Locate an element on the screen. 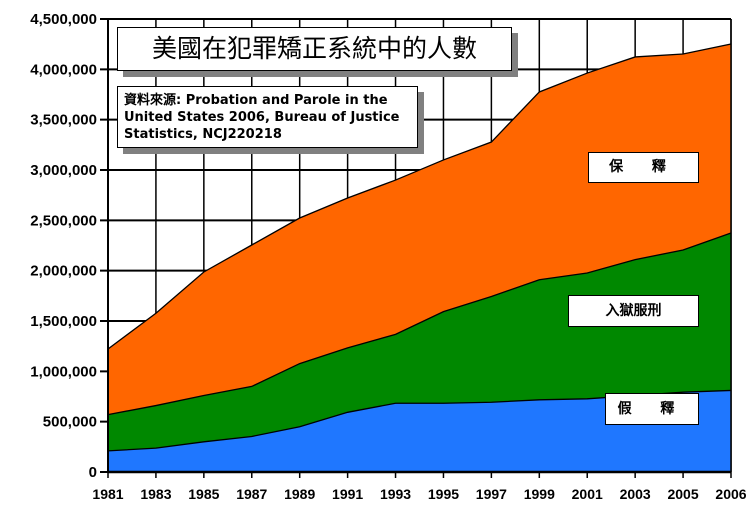 The width and height of the screenshot is (756, 515). x-tick-label: 1991 is located at coordinates (347, 494).